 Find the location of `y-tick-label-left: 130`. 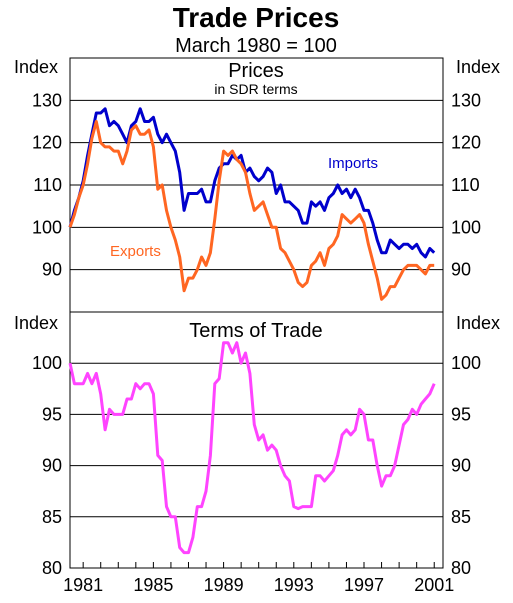

y-tick-label-left: 130 is located at coordinates (47, 100).